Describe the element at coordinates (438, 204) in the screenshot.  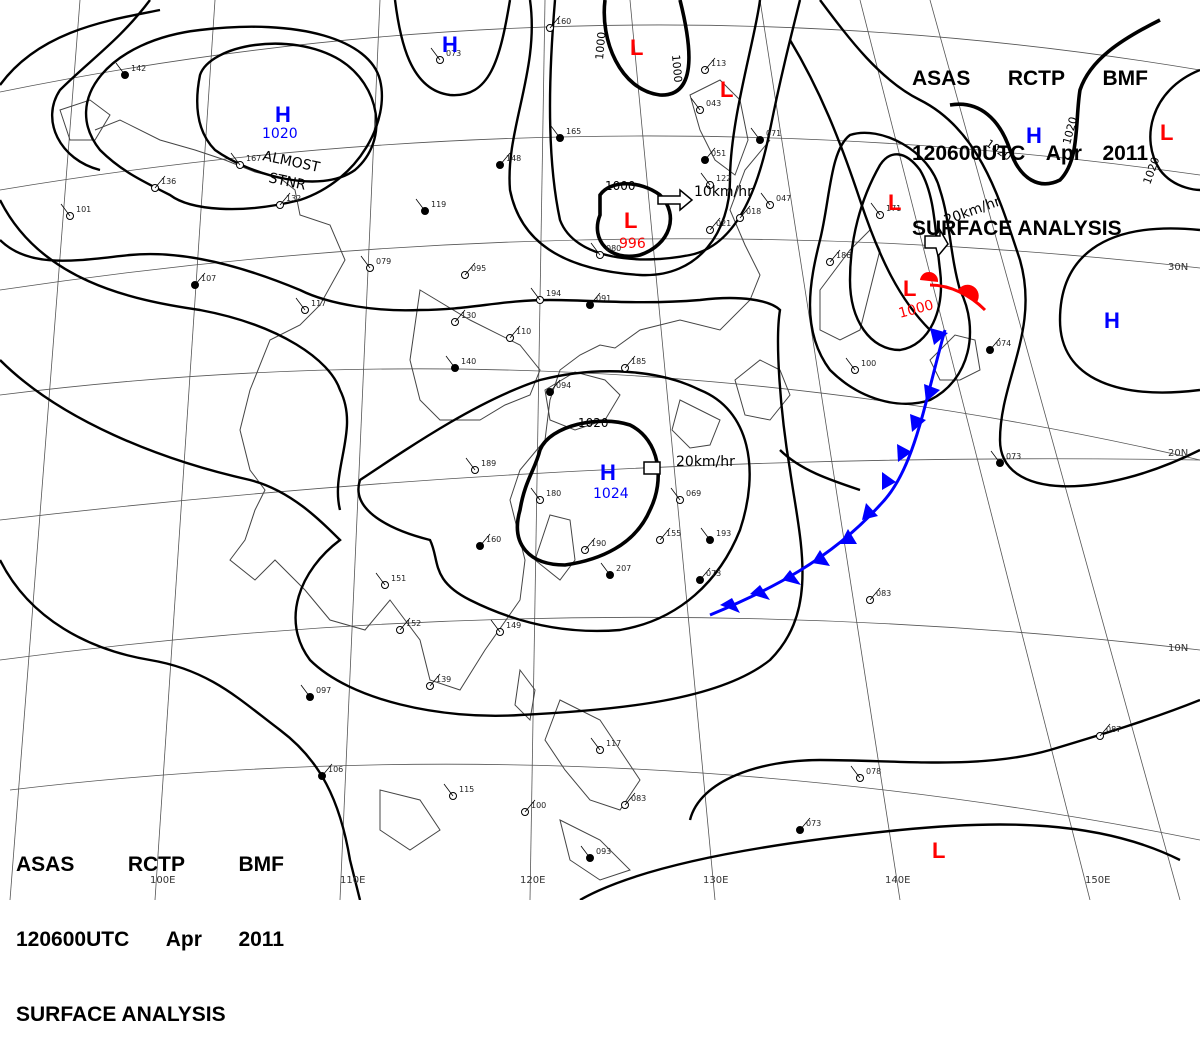
I see `station-pressure: 119` at that location.